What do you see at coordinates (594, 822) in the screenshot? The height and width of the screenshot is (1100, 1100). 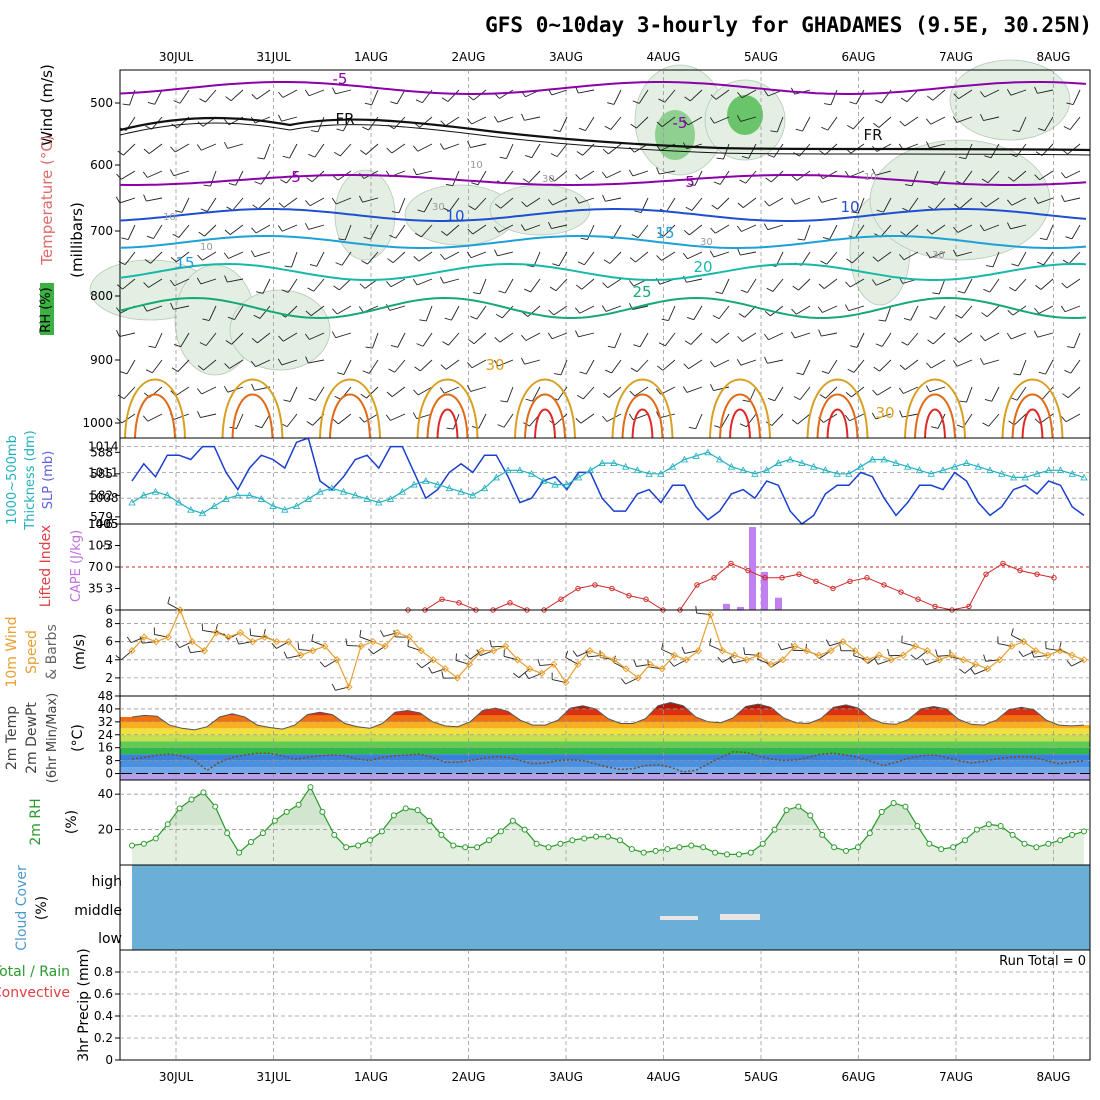 I see `rh2m-panel: 40 20` at bounding box center [594, 822].